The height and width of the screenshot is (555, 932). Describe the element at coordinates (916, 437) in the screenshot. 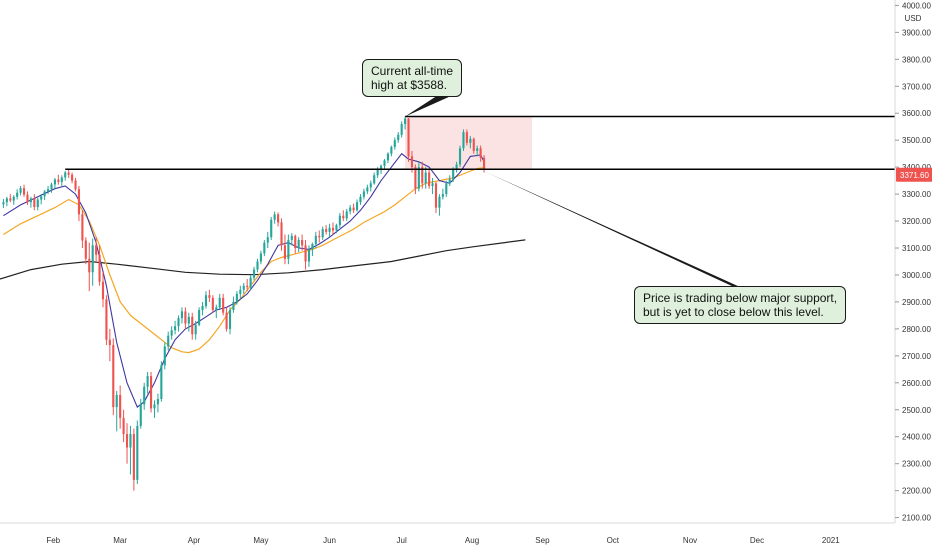

I see `y-tick-label: 2400.00` at that location.